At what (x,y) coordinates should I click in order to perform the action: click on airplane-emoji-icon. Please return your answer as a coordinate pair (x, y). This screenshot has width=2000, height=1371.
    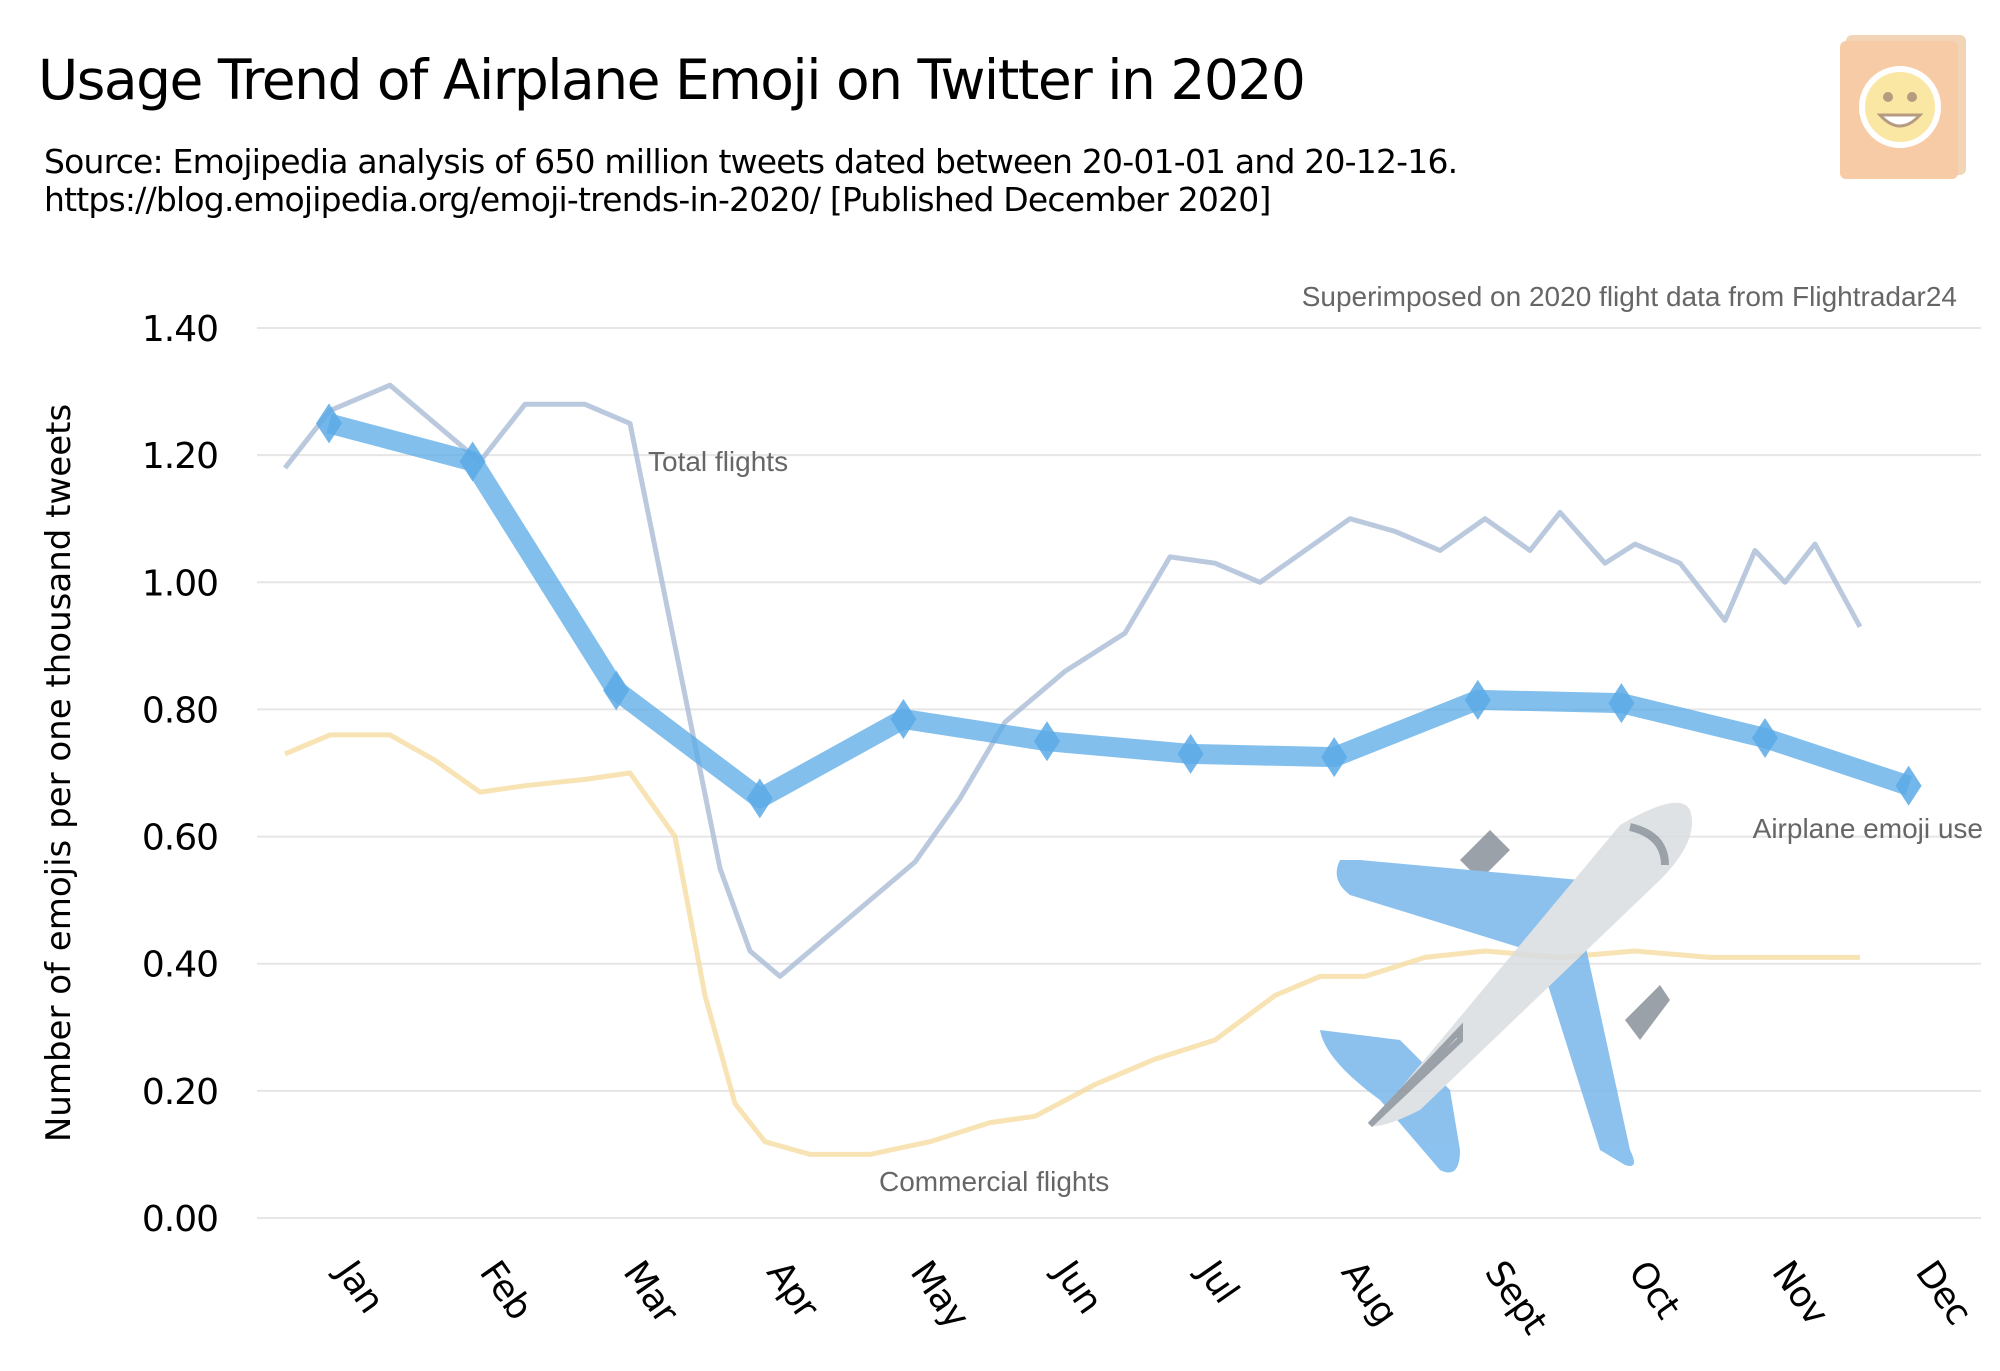
    Looking at the image, I should click on (1506, 987).